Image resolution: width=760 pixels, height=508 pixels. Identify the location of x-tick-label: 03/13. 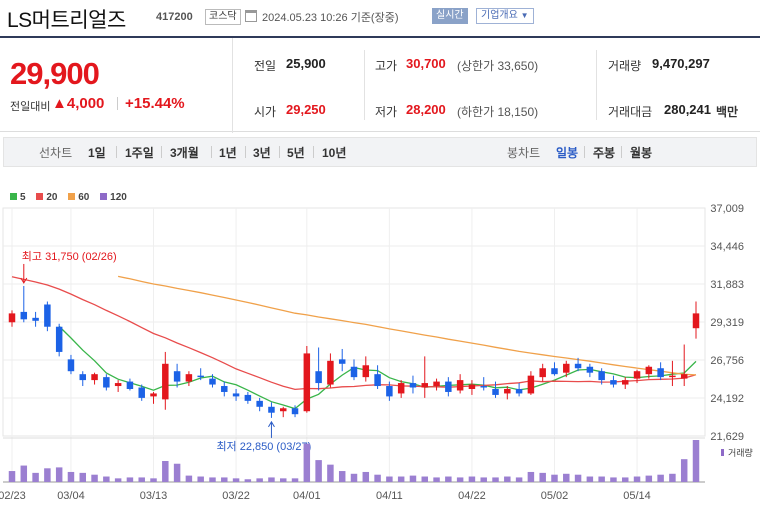
(154, 496).